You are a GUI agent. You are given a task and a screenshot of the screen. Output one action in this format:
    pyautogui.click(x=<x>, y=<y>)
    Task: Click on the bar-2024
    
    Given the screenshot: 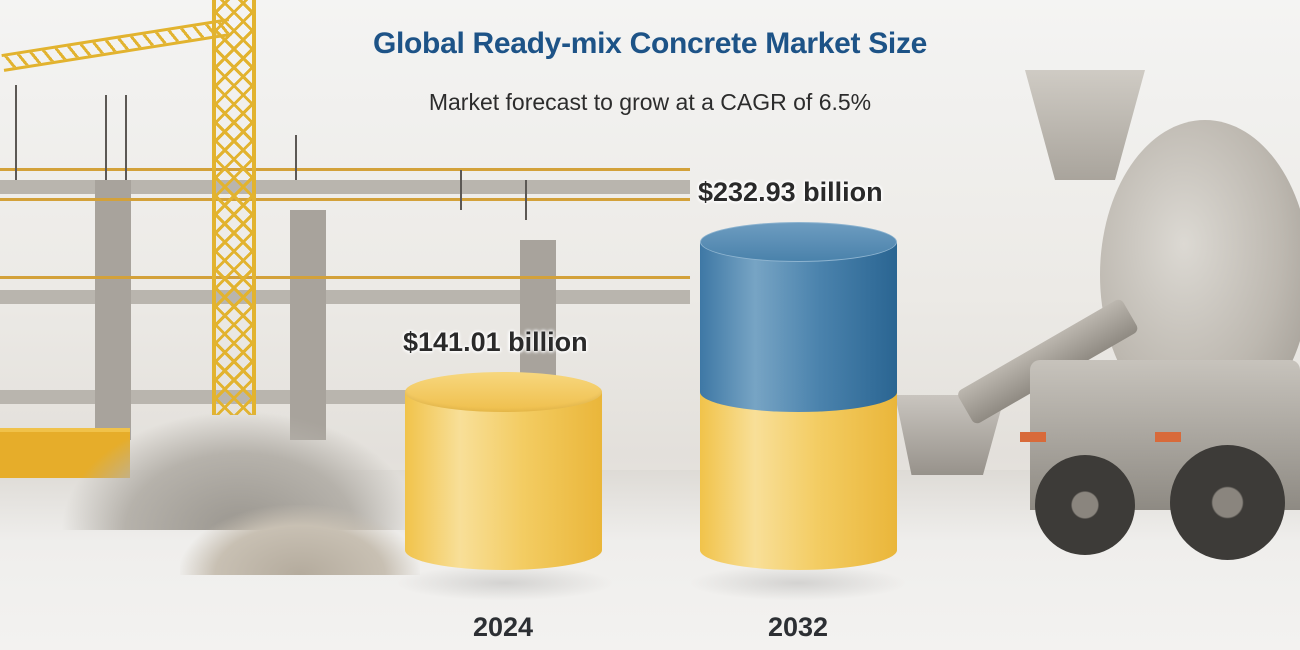 What is the action you would take?
    pyautogui.click(x=503, y=481)
    